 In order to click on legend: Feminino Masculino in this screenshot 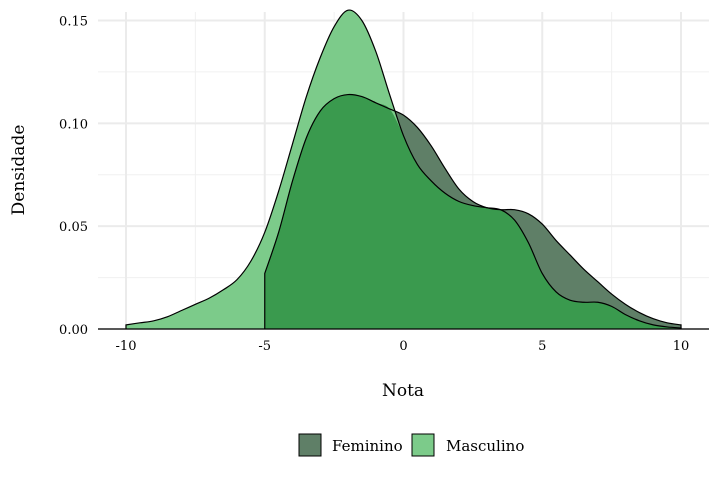, I will do `click(411, 445)`.